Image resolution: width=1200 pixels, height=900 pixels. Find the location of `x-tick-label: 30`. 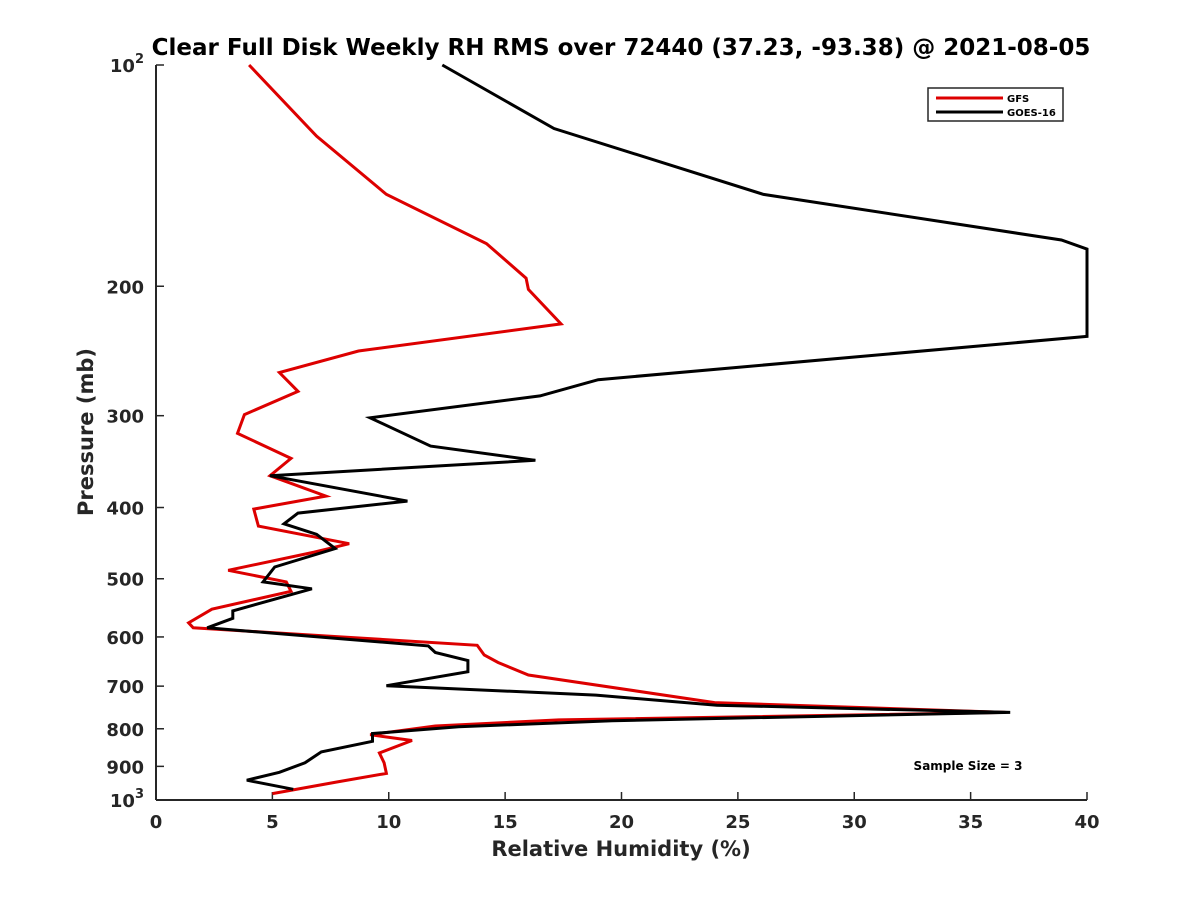

x-tick-label: 30 is located at coordinates (854, 822).